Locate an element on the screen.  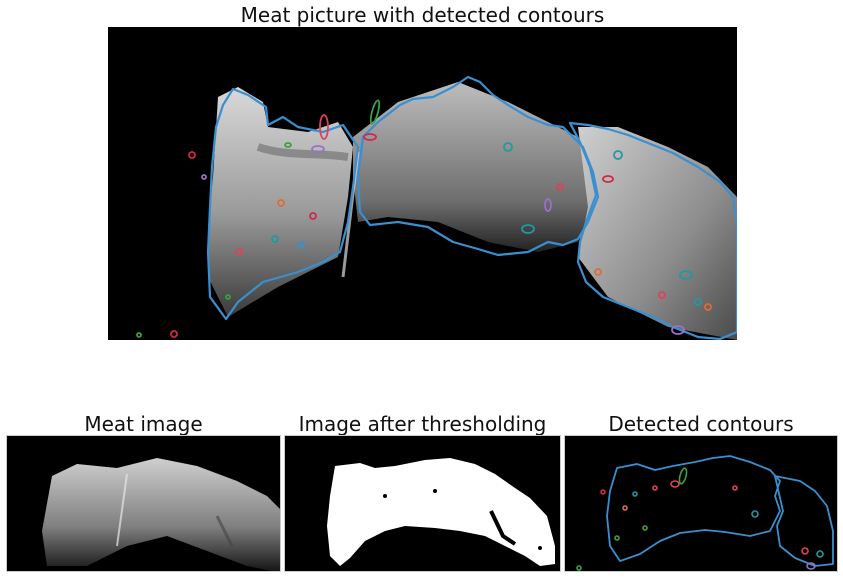
subplot-title-meat-image: Meat image is located at coordinates (143, 424).